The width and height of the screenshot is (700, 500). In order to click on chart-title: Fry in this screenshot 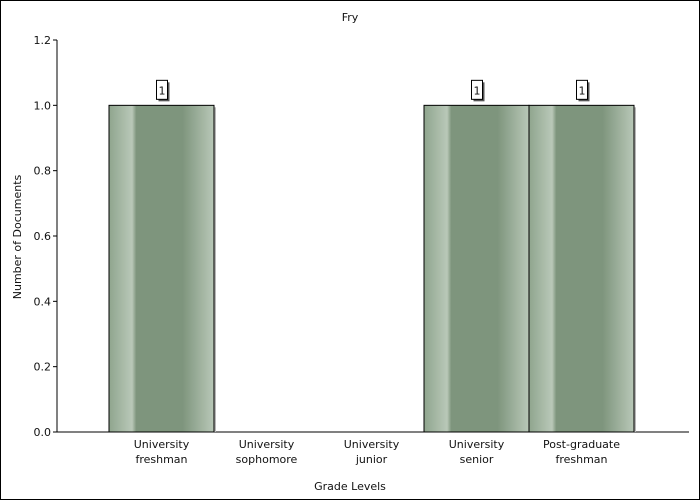, I will do `click(350, 17)`.